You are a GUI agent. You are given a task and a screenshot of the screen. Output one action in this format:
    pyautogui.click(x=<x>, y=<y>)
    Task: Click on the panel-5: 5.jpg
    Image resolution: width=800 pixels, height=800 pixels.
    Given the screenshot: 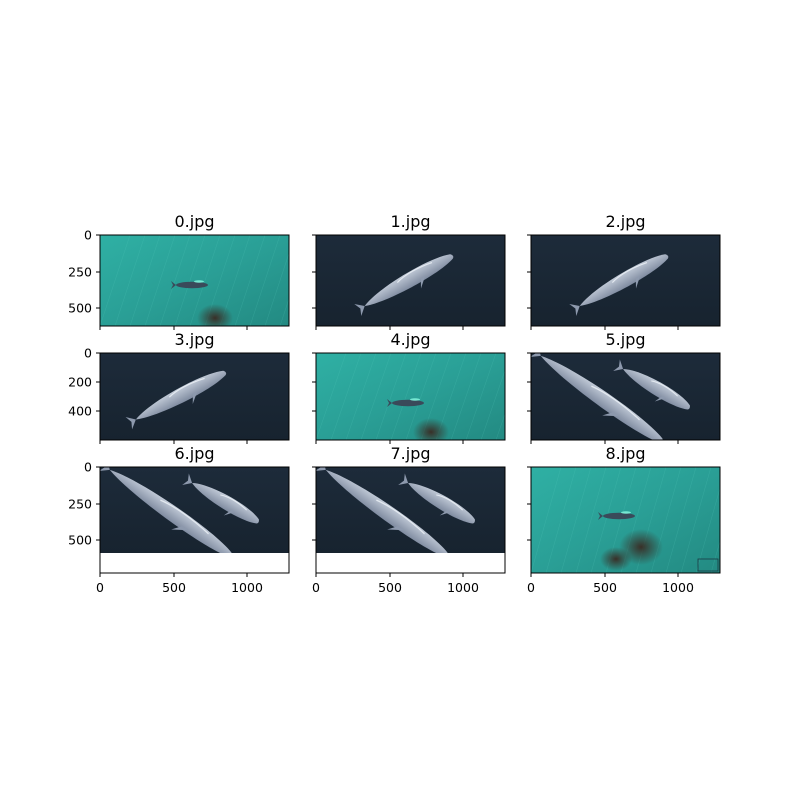 What is the action you would take?
    pyautogui.click(x=624, y=387)
    